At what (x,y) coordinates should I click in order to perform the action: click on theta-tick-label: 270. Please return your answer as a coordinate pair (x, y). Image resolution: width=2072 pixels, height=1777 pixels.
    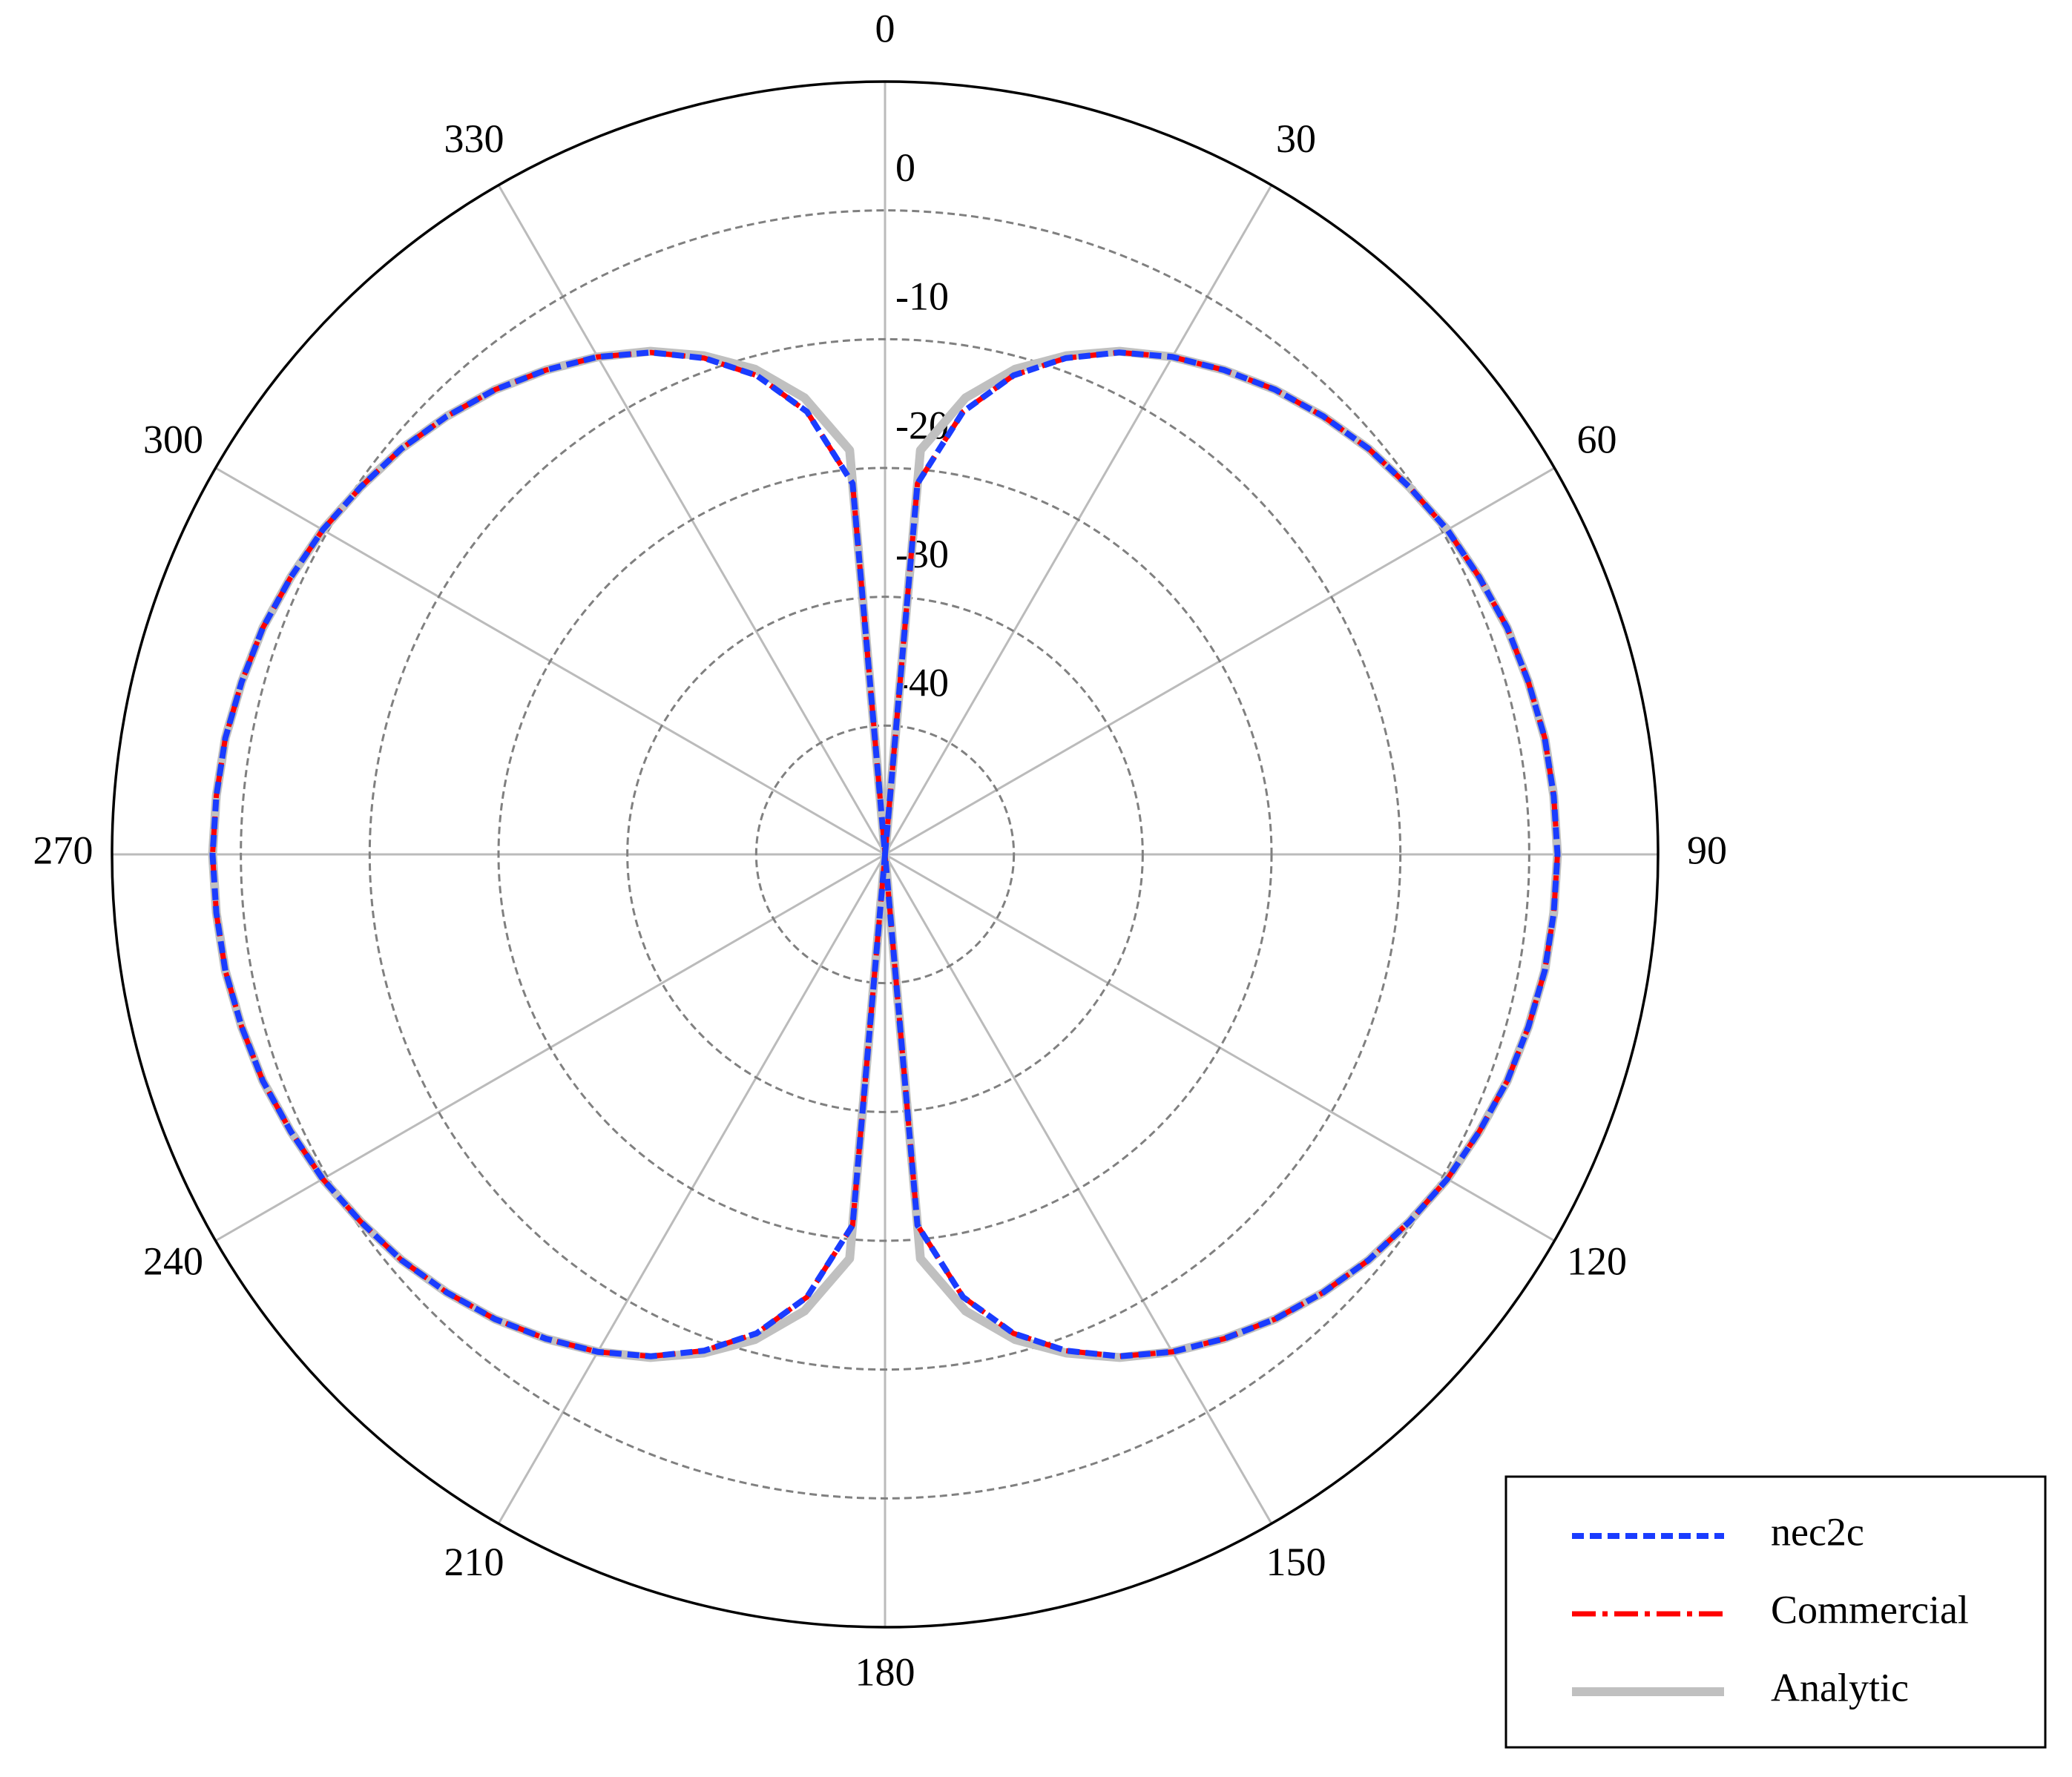
    Looking at the image, I should click on (63, 850).